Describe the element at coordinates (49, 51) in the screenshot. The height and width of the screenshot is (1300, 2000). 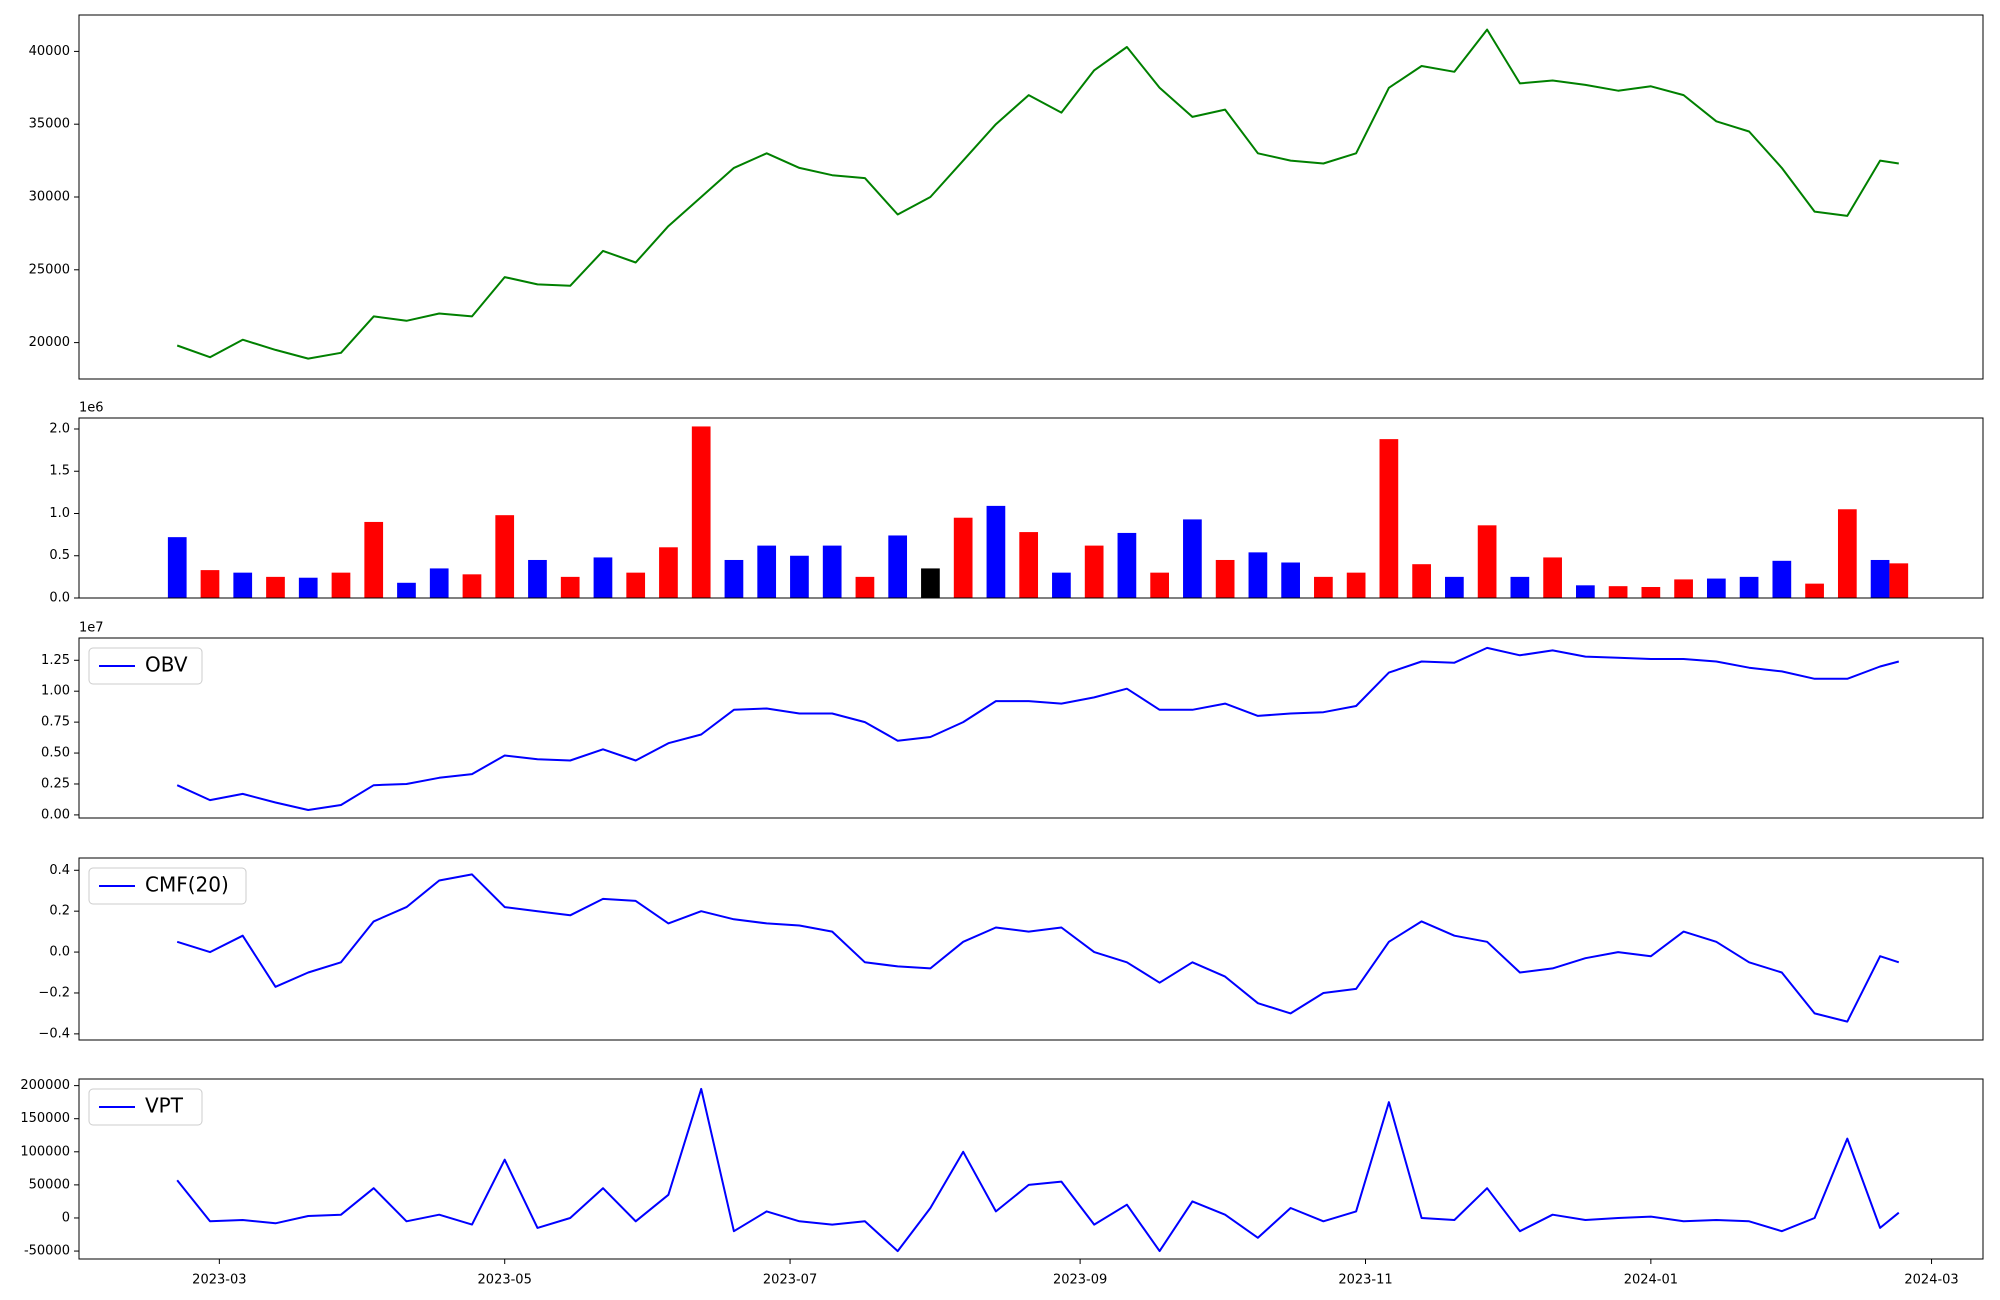
I see `y-tick-label: 40000` at that location.